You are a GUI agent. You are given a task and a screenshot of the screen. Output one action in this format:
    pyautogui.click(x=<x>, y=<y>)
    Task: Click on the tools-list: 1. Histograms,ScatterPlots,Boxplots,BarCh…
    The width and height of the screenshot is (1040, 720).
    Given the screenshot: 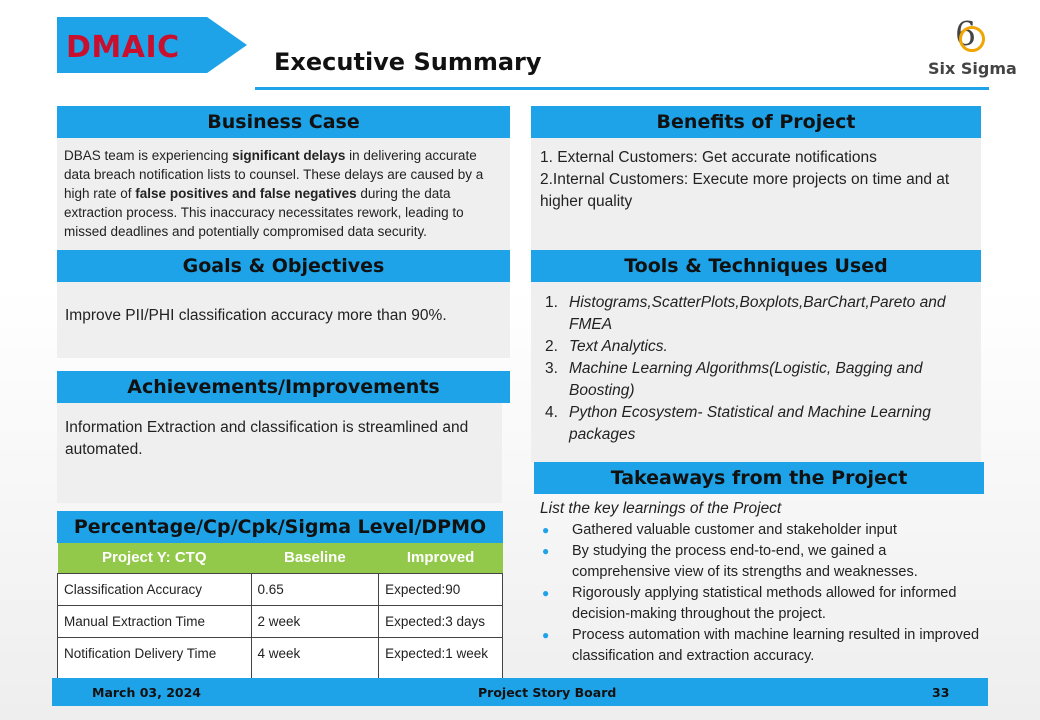 What is the action you would take?
    pyautogui.click(x=752, y=369)
    